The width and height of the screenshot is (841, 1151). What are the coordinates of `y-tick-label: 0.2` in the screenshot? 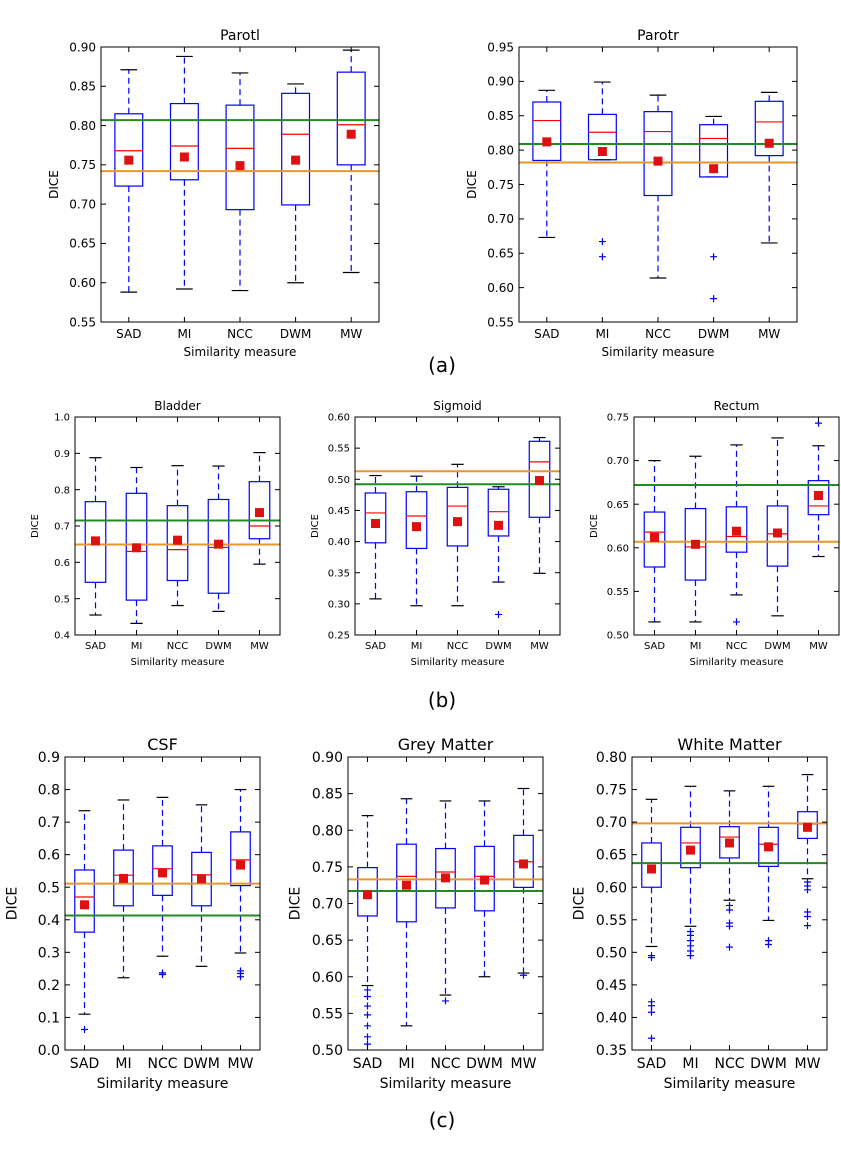 It's located at (49, 986).